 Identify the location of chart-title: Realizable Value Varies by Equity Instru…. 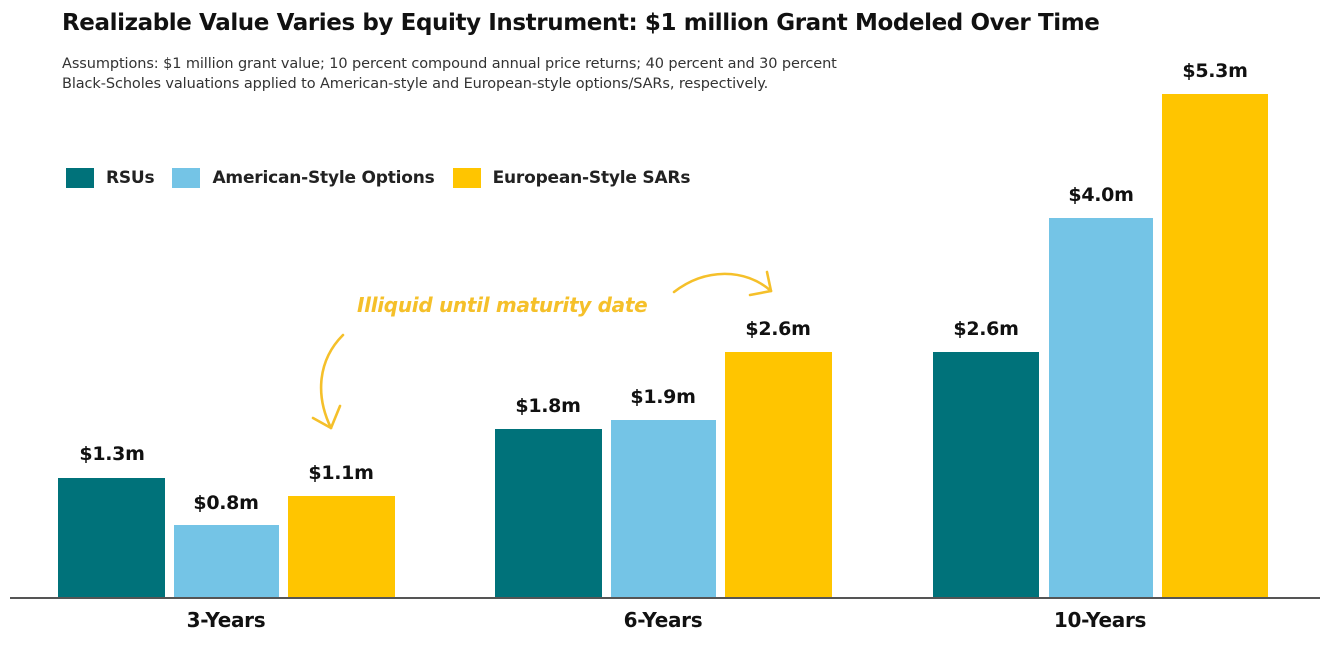
(581, 23).